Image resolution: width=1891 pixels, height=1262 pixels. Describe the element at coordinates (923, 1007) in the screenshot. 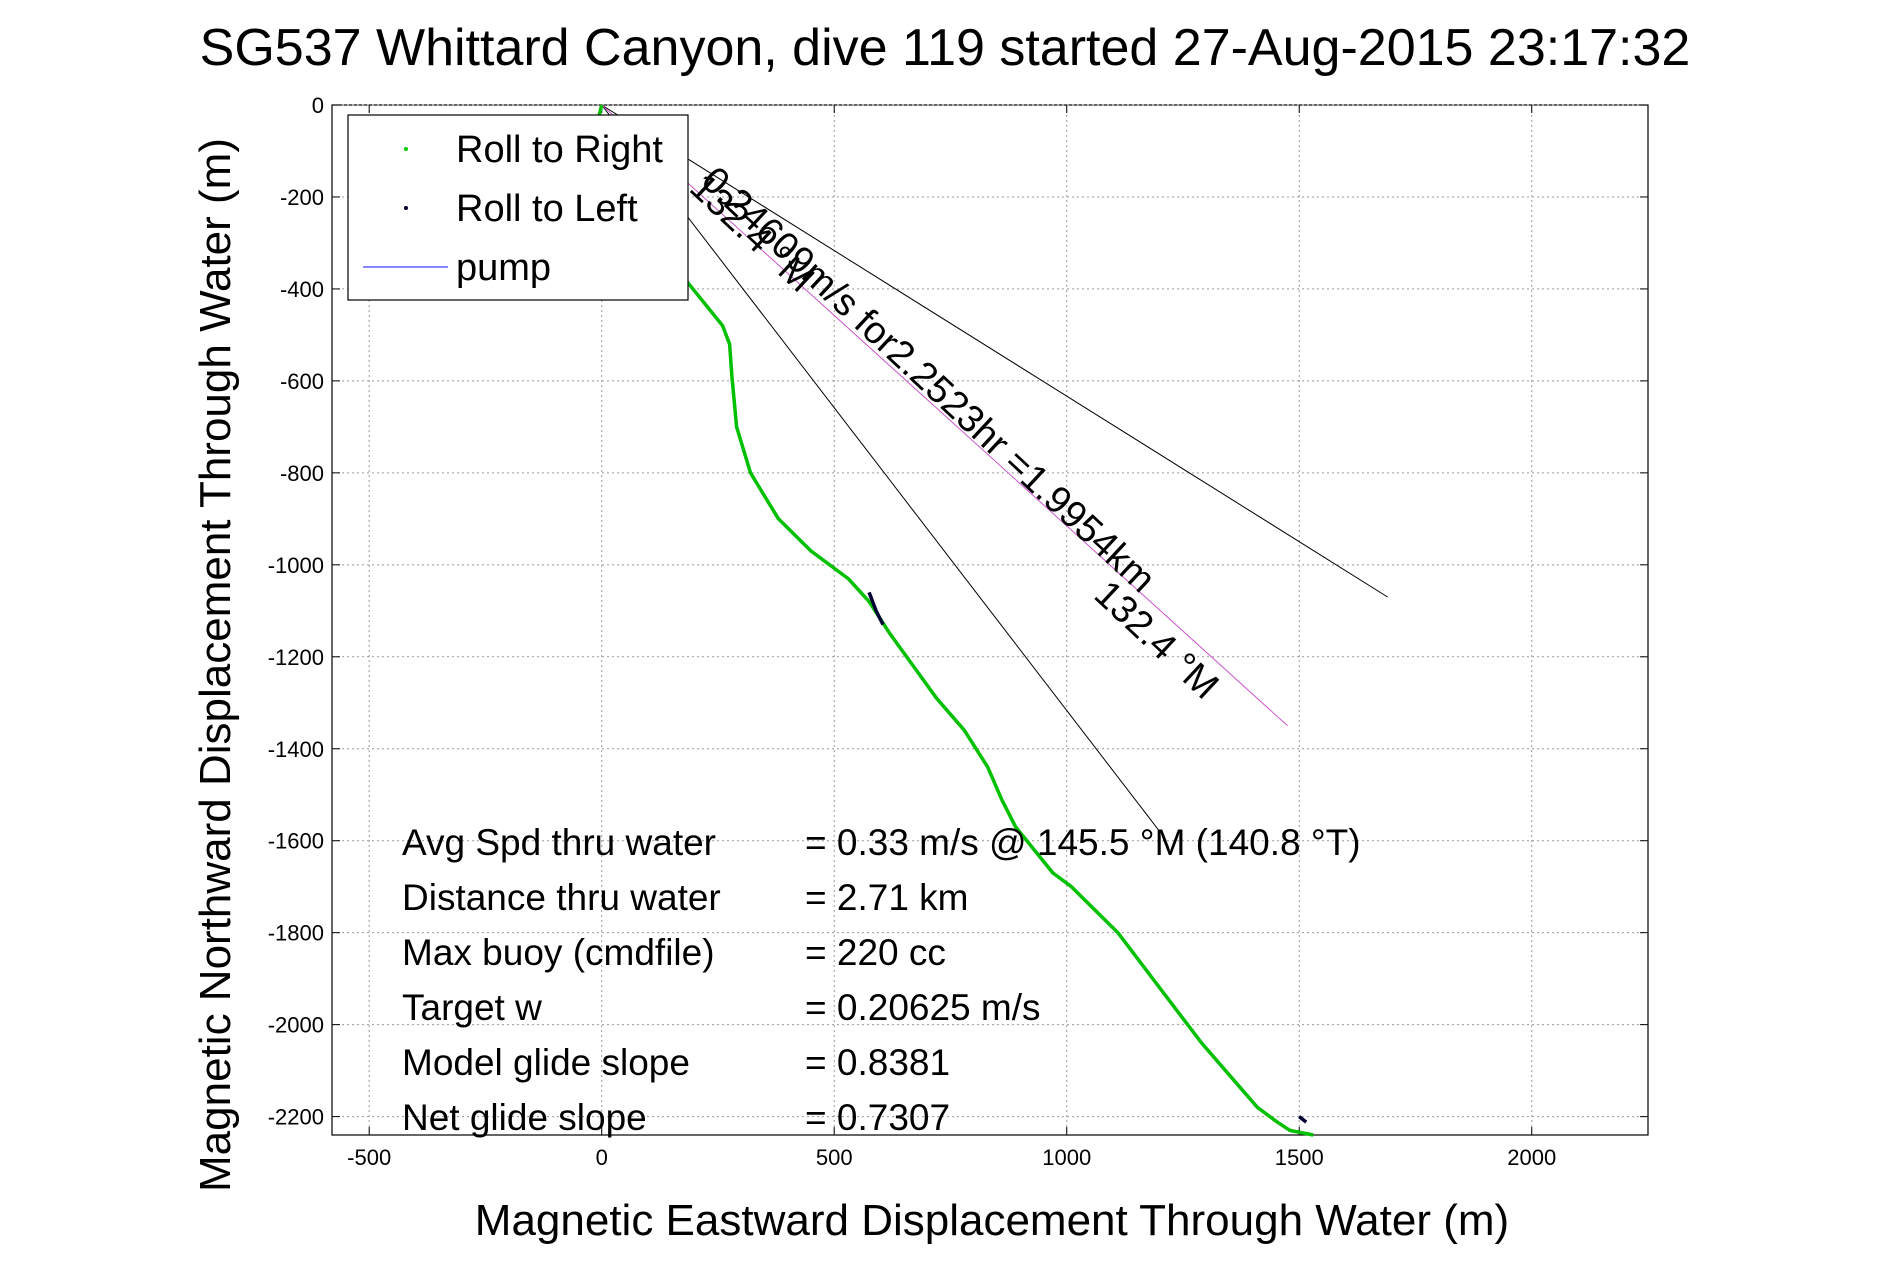

I see `stat-value: = 0.20625 m/s` at that location.